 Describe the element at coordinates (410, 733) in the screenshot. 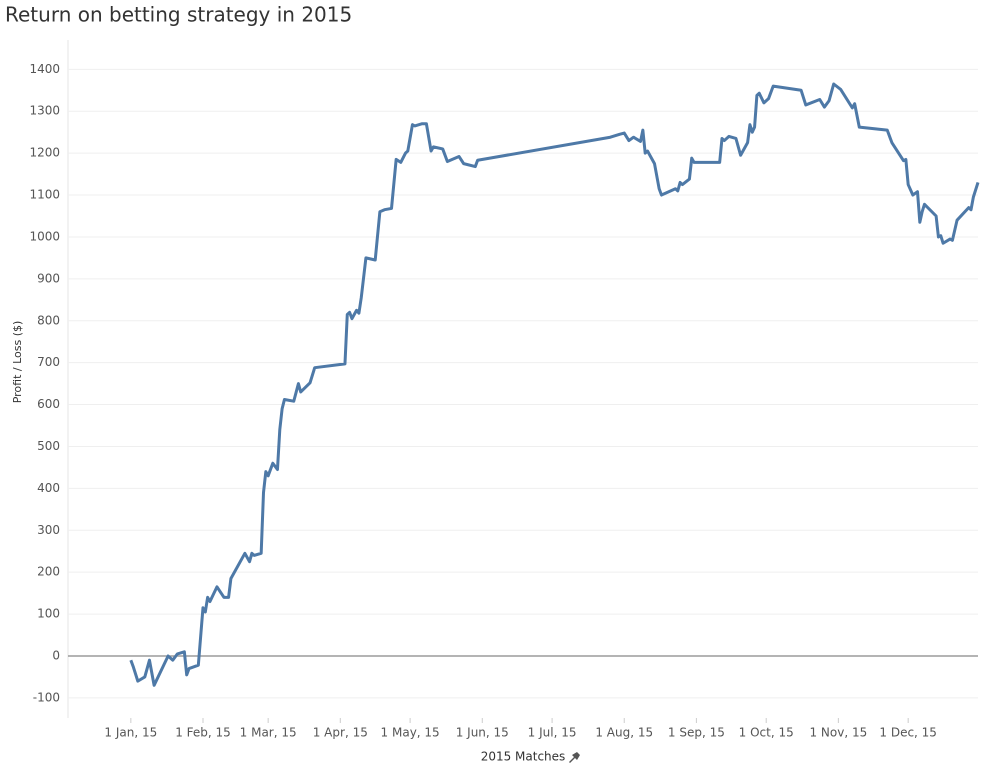

I see `x-tick-label: 1 May, 15` at that location.